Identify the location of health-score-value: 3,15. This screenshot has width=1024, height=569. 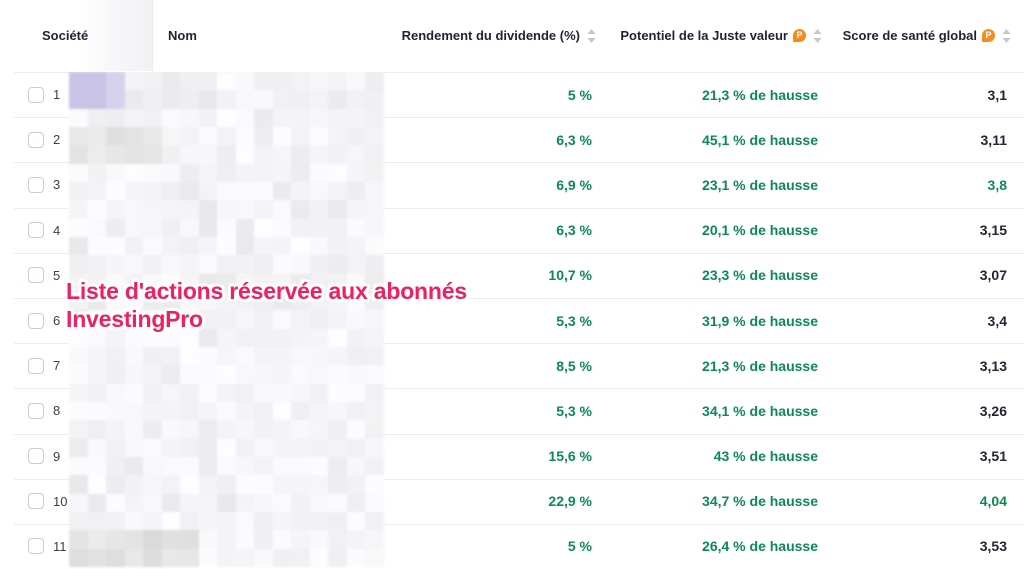
(916, 230).